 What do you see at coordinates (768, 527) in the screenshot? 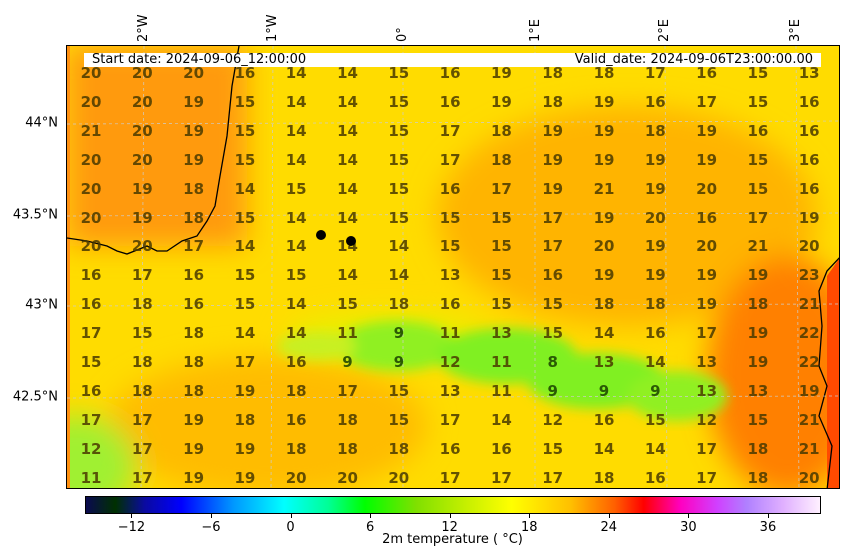
I see `colorbar-tick-label: 36` at bounding box center [768, 527].